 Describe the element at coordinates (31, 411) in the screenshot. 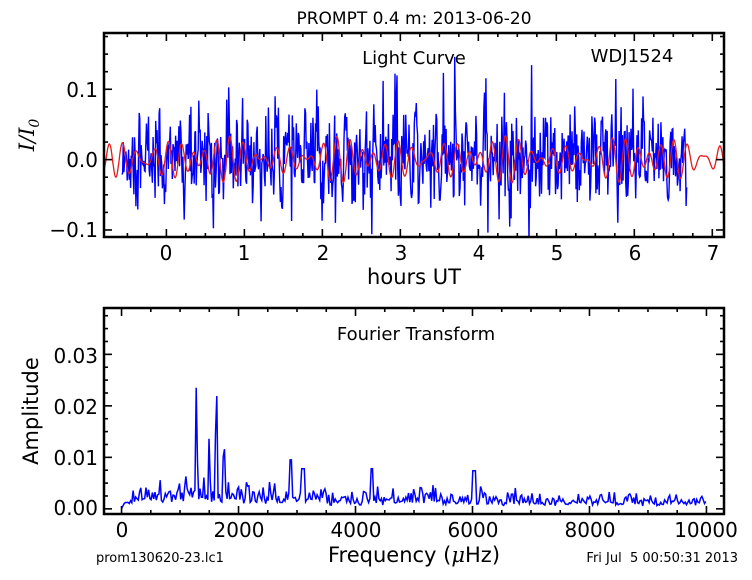

I see `y-axis-label: Amplitude` at that location.